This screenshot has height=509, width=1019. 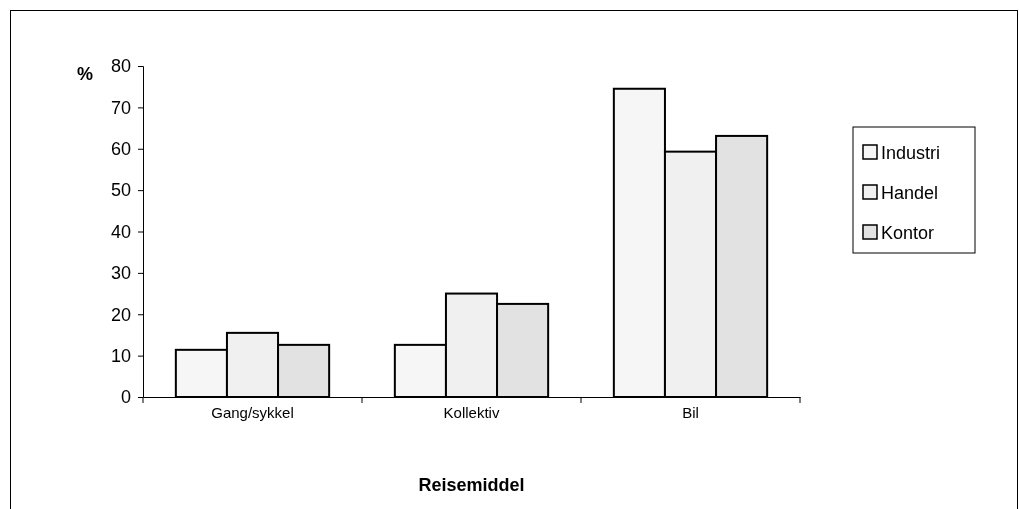 I want to click on y-tick-label: 80, so click(x=120, y=66).